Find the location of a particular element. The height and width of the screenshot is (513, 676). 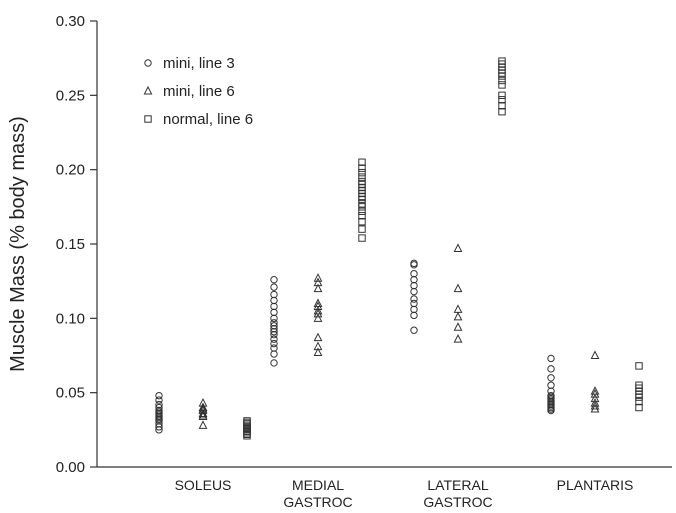

y-tick-label: 0.30 is located at coordinates (70, 21).